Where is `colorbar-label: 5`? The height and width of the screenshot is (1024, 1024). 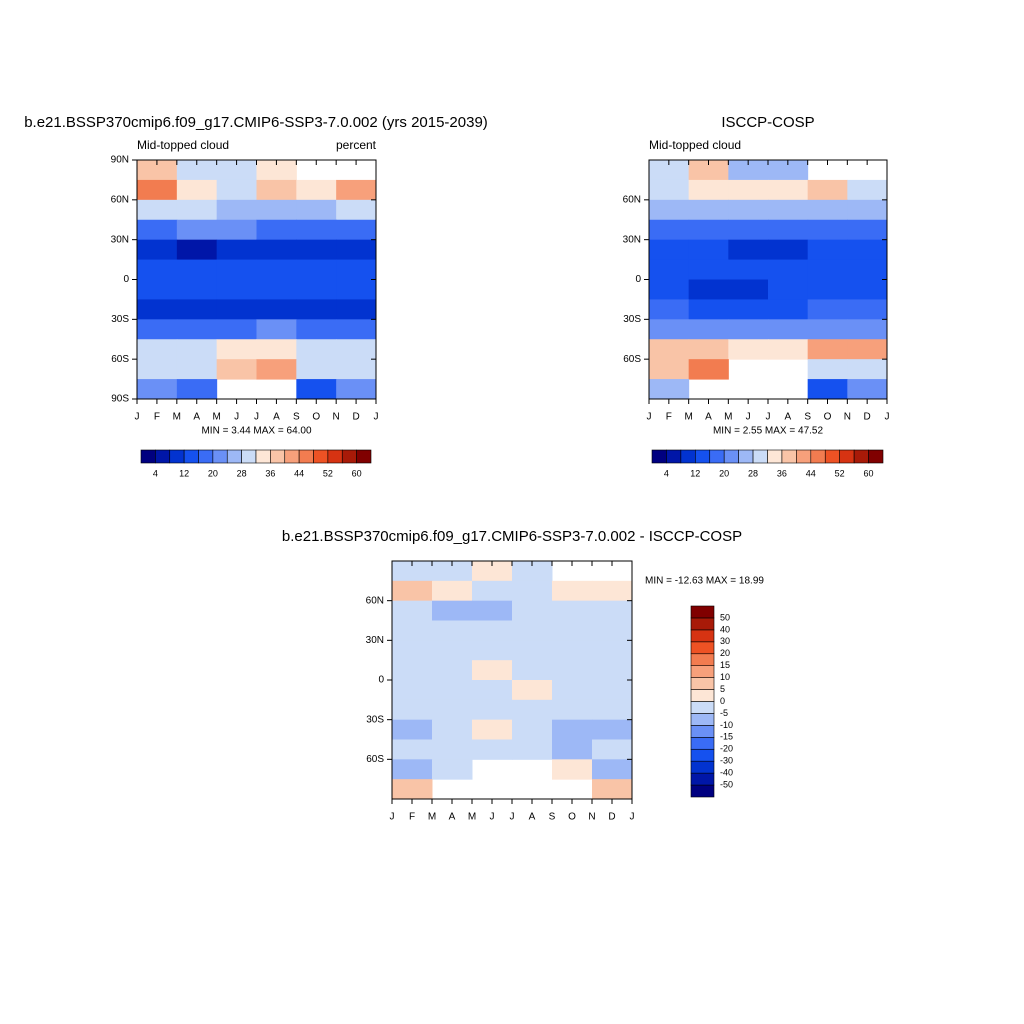 colorbar-label: 5 is located at coordinates (722, 689).